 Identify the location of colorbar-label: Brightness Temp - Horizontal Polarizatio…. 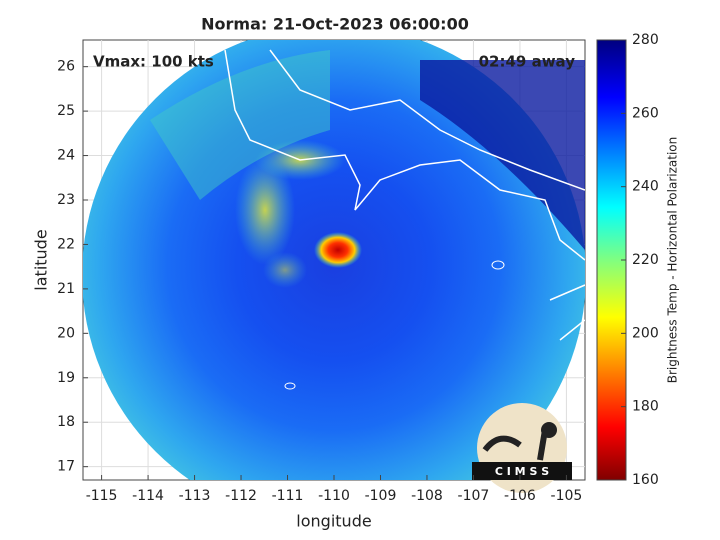
(673, 260).